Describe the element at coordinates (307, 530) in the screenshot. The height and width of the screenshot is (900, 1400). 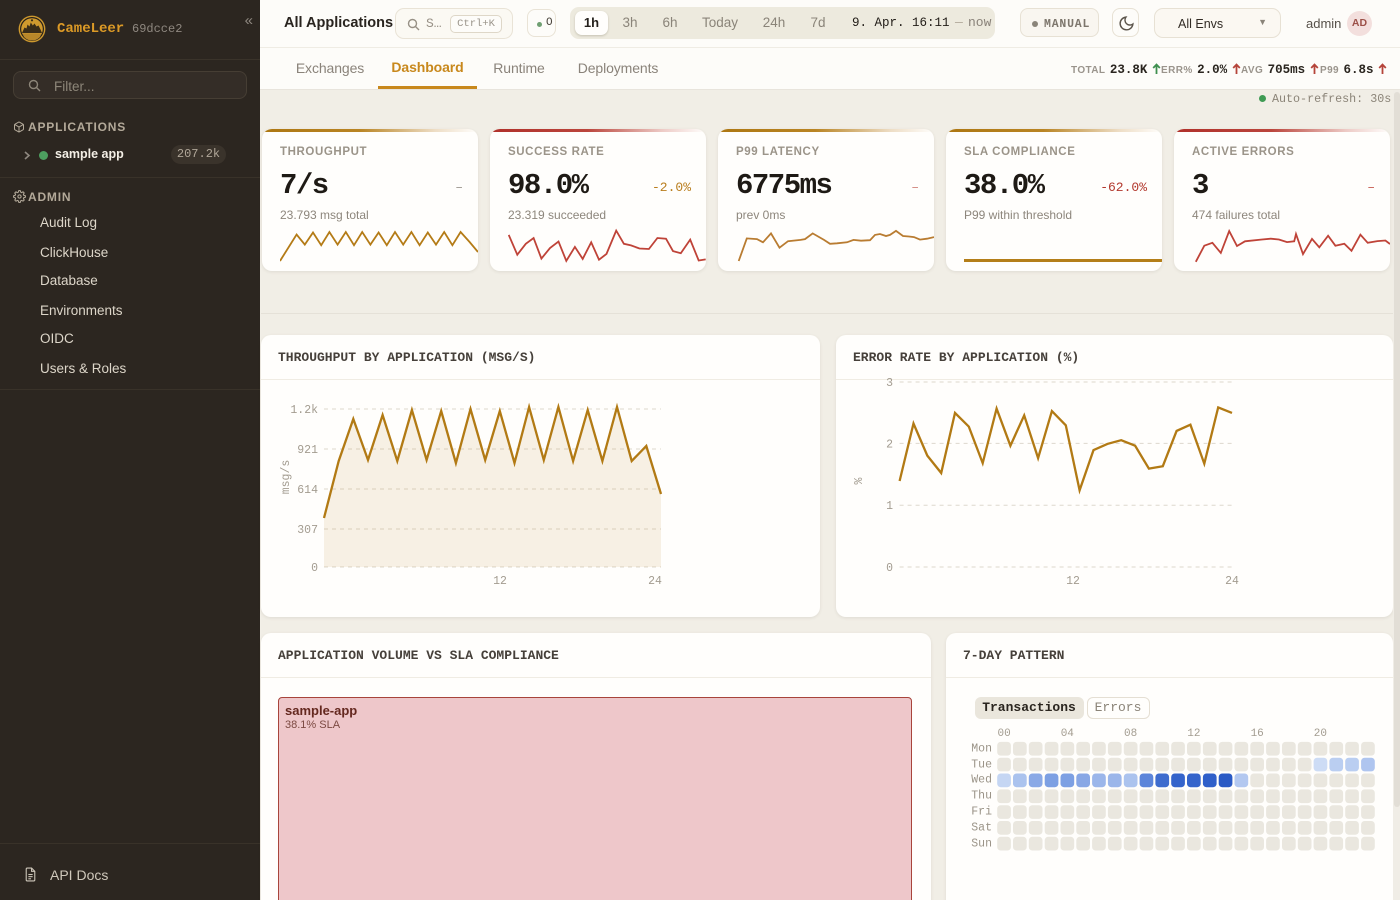
I see `svg-text: 307` at that location.